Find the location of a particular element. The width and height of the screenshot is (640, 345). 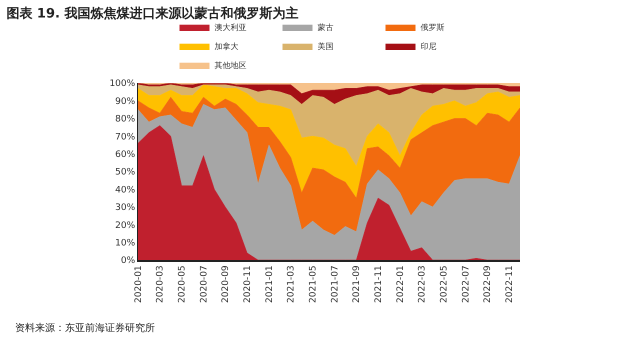

x-tick-label: 2022-09 is located at coordinates (488, 284).